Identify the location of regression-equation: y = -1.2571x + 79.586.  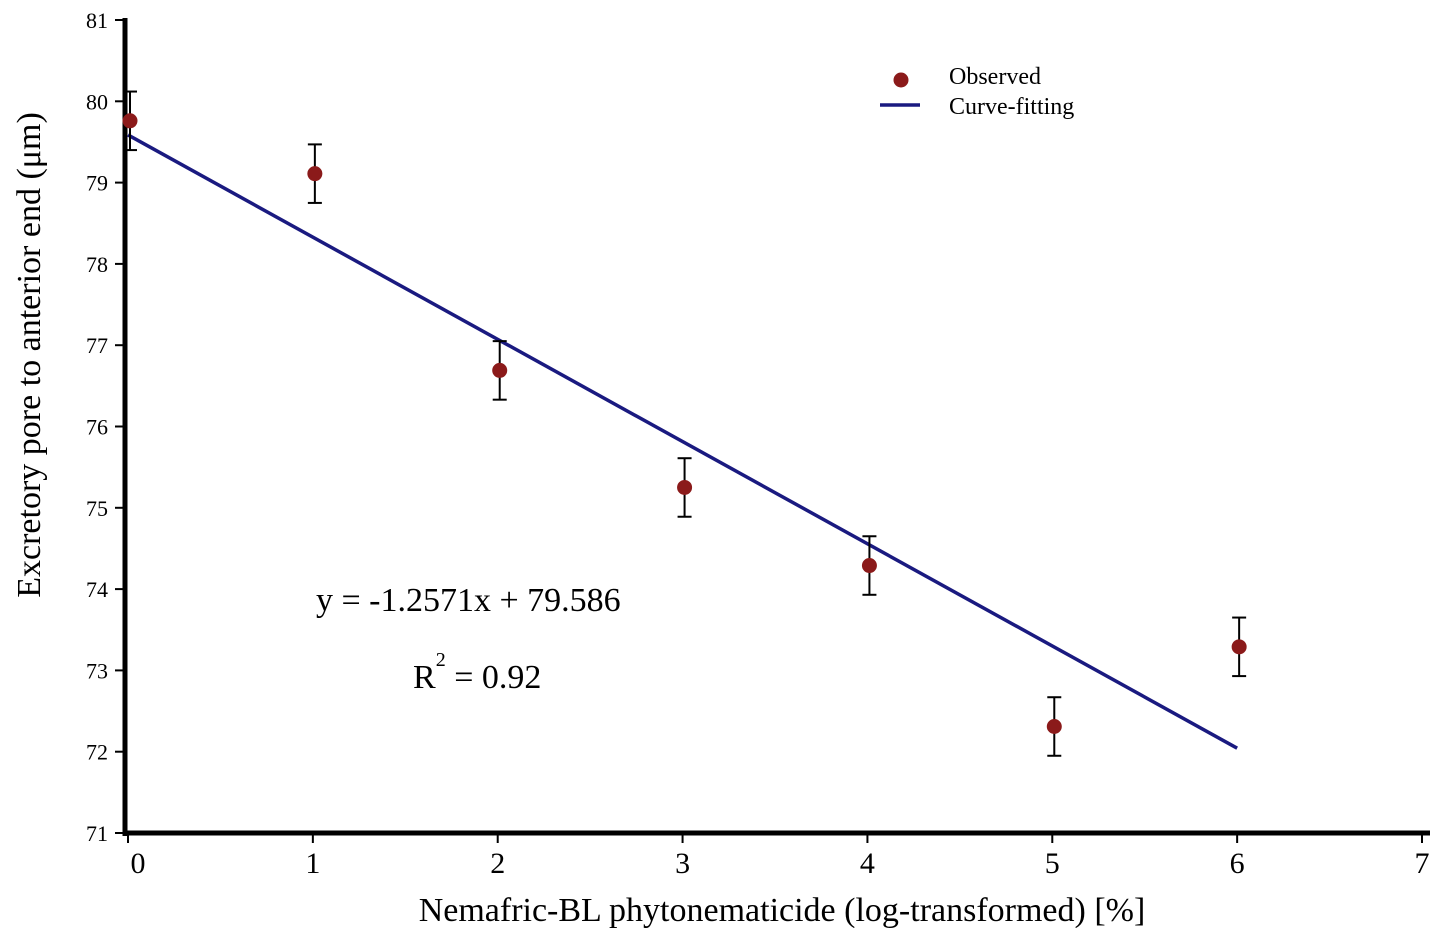
(468, 600).